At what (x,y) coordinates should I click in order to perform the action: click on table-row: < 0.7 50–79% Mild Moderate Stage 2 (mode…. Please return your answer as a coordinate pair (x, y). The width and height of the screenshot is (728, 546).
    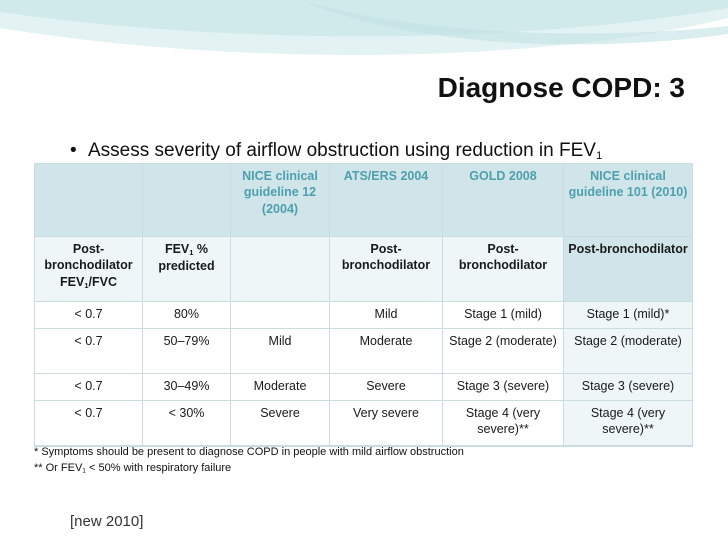
    Looking at the image, I should click on (363, 351).